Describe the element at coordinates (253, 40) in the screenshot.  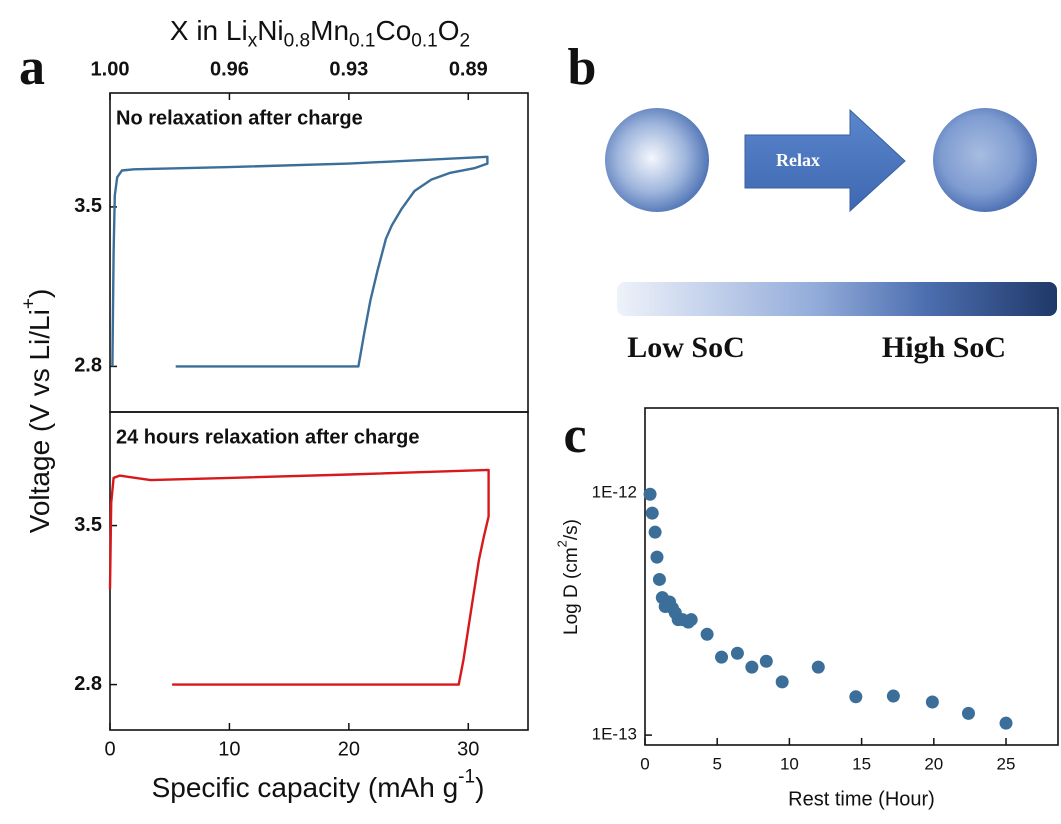
I see `label-part: x` at that location.